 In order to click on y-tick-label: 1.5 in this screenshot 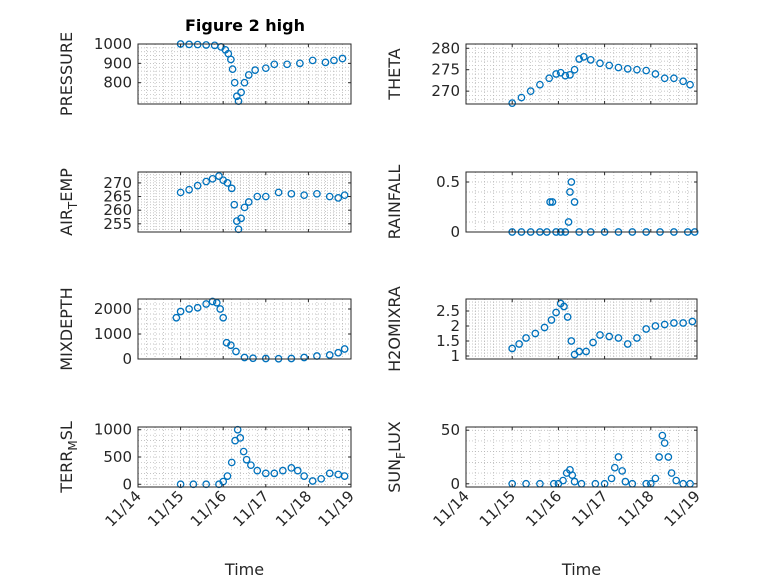, I will do `click(448, 341)`.